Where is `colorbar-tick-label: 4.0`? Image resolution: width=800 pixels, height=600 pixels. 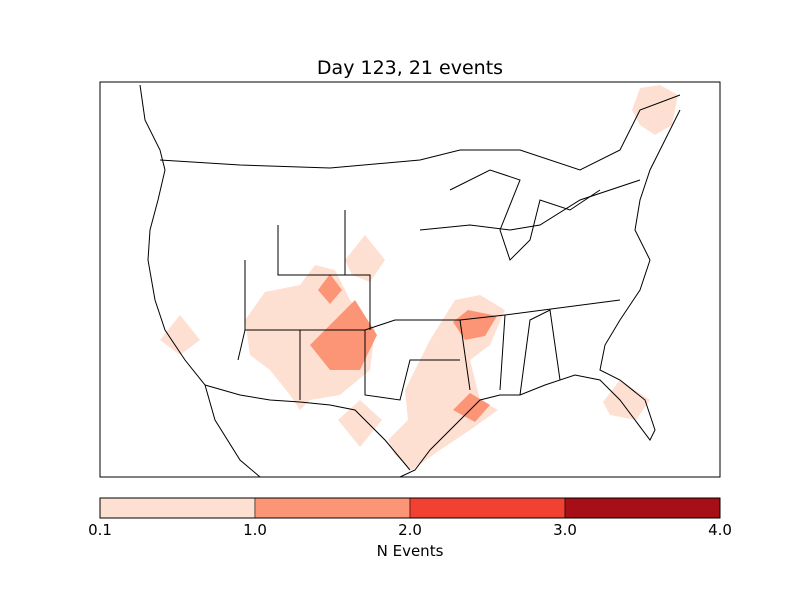 colorbar-tick-label: 4.0 is located at coordinates (720, 530).